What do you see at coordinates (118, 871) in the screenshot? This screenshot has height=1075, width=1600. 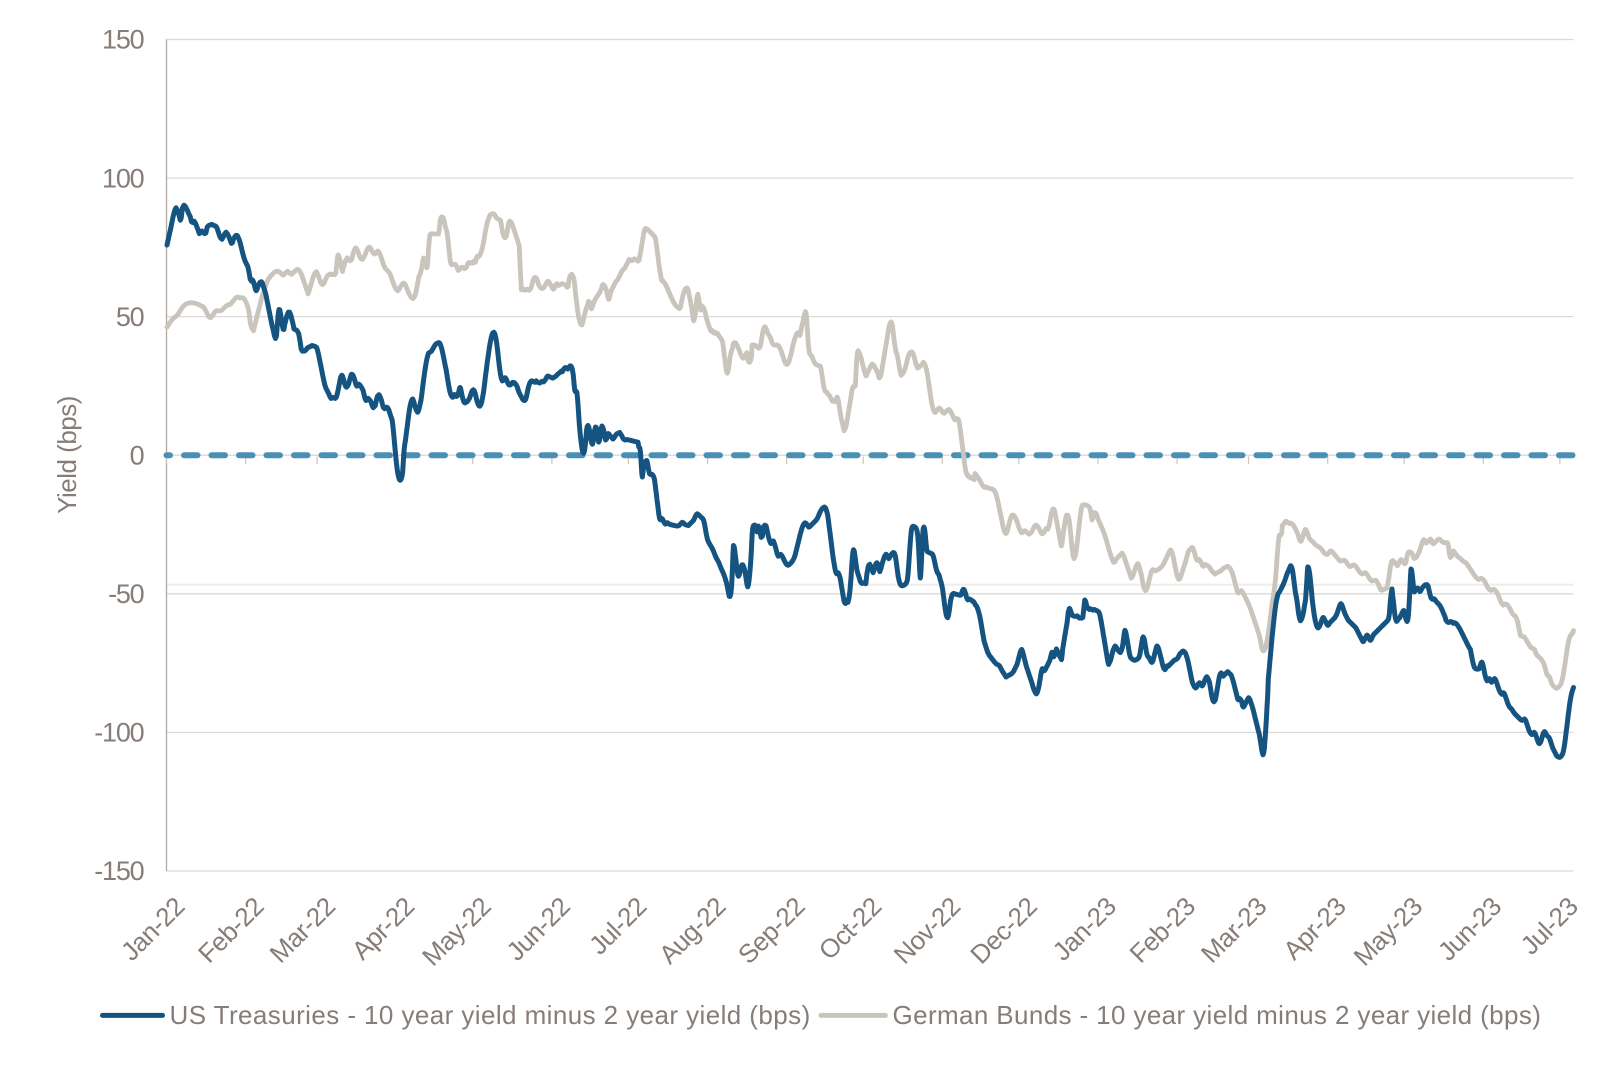 I see `svg-text: -150` at bounding box center [118, 871].